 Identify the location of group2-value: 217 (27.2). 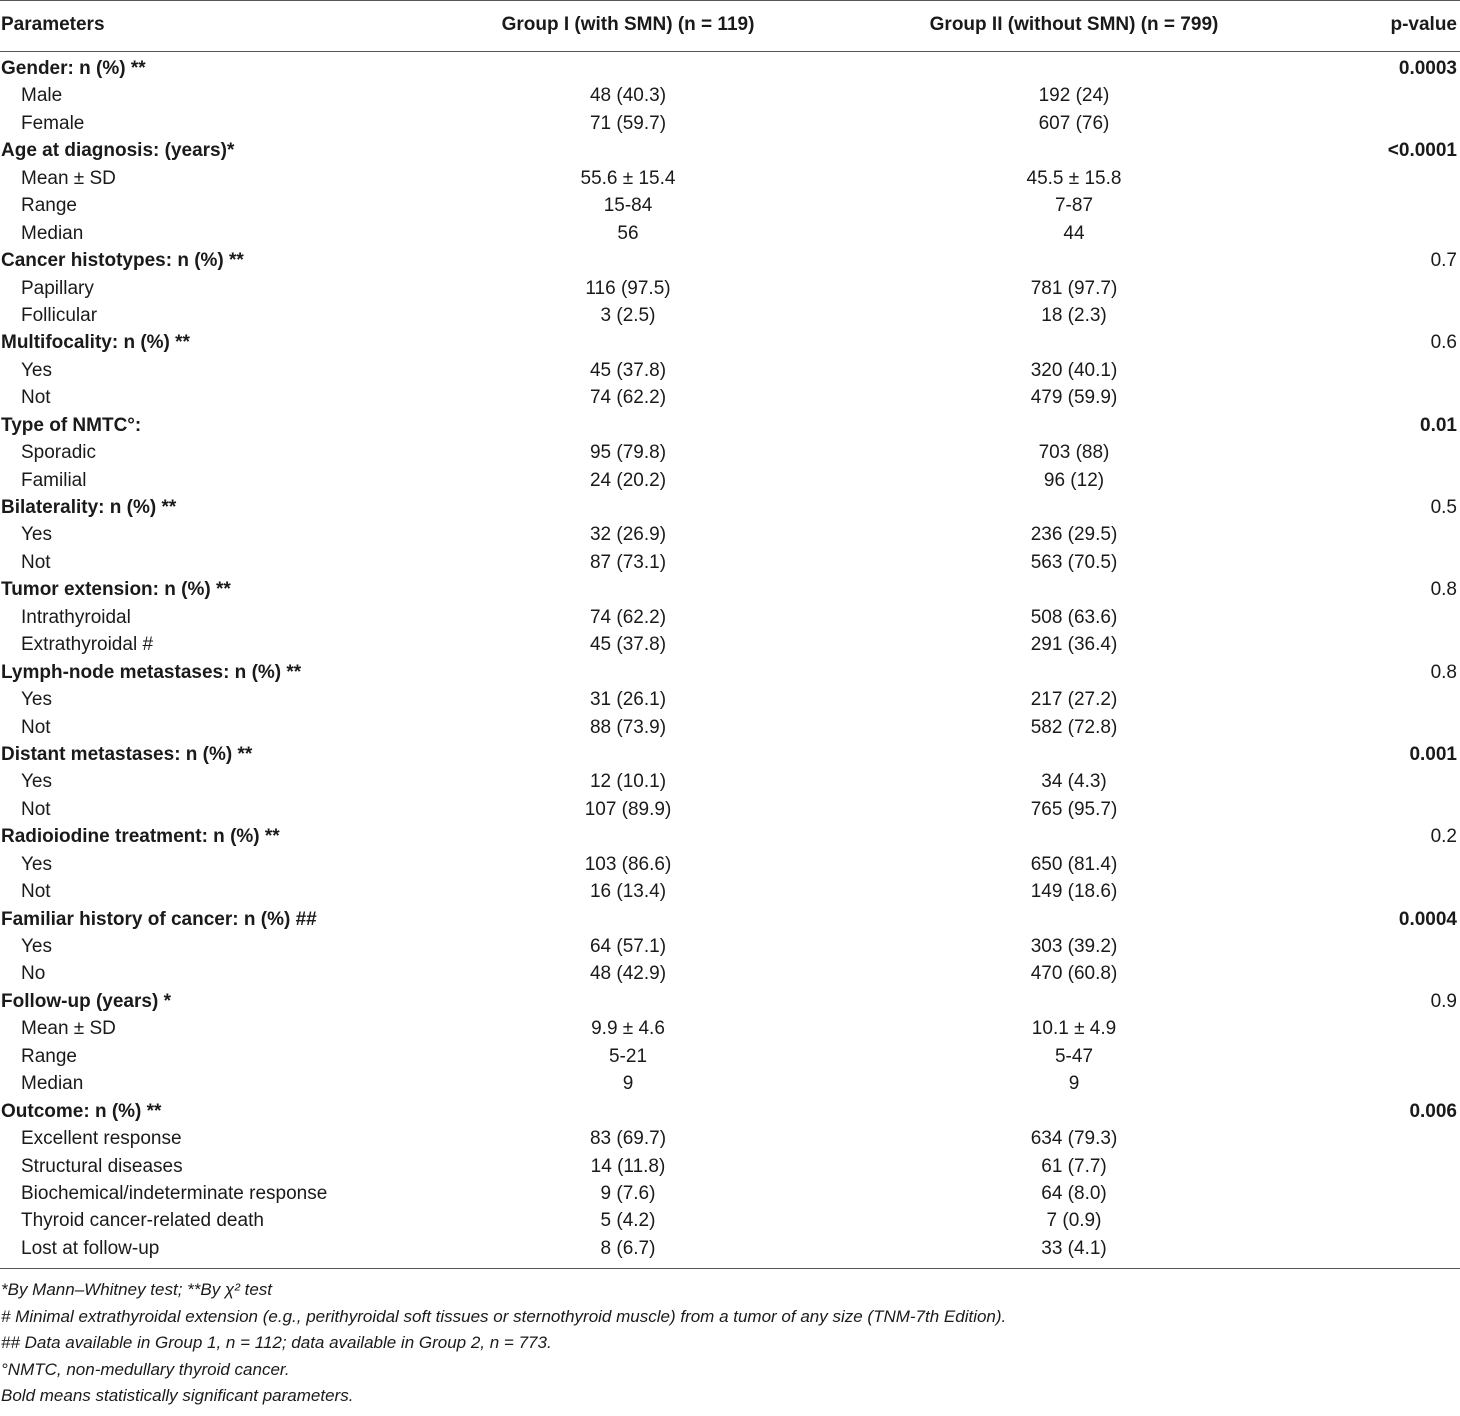
(1074, 700).